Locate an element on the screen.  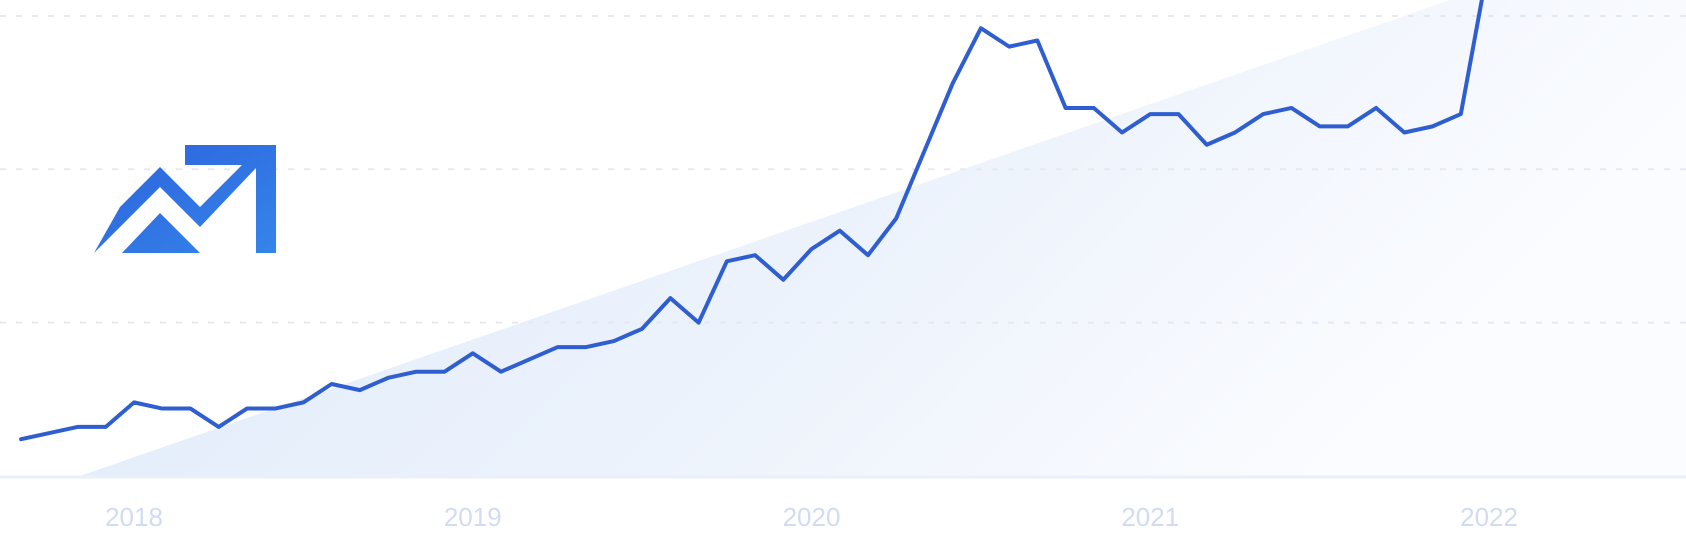
x-tick-label: 2022 is located at coordinates (1489, 517).